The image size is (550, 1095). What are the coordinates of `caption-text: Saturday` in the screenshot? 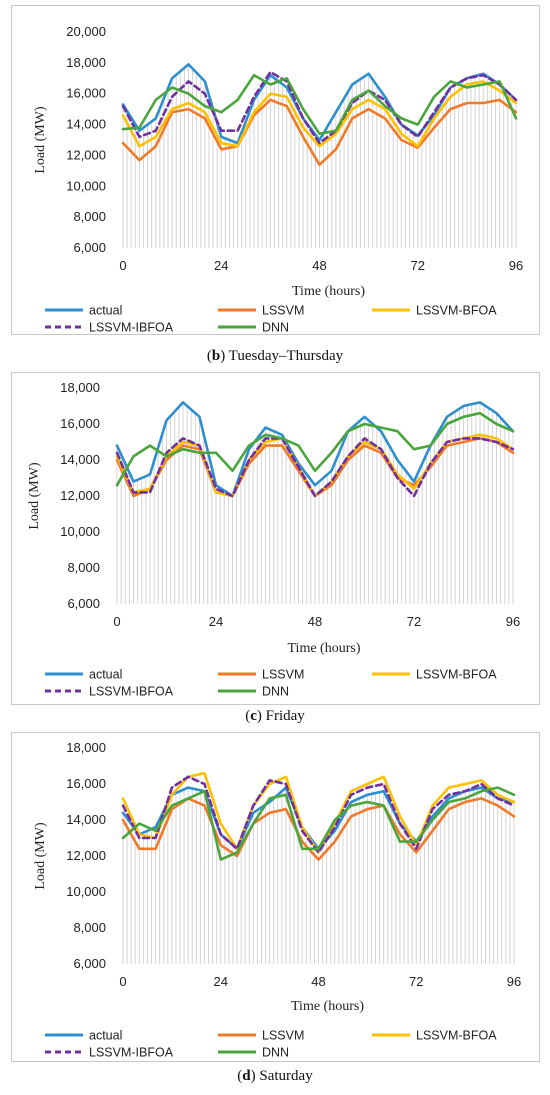 It's located at (284, 1076).